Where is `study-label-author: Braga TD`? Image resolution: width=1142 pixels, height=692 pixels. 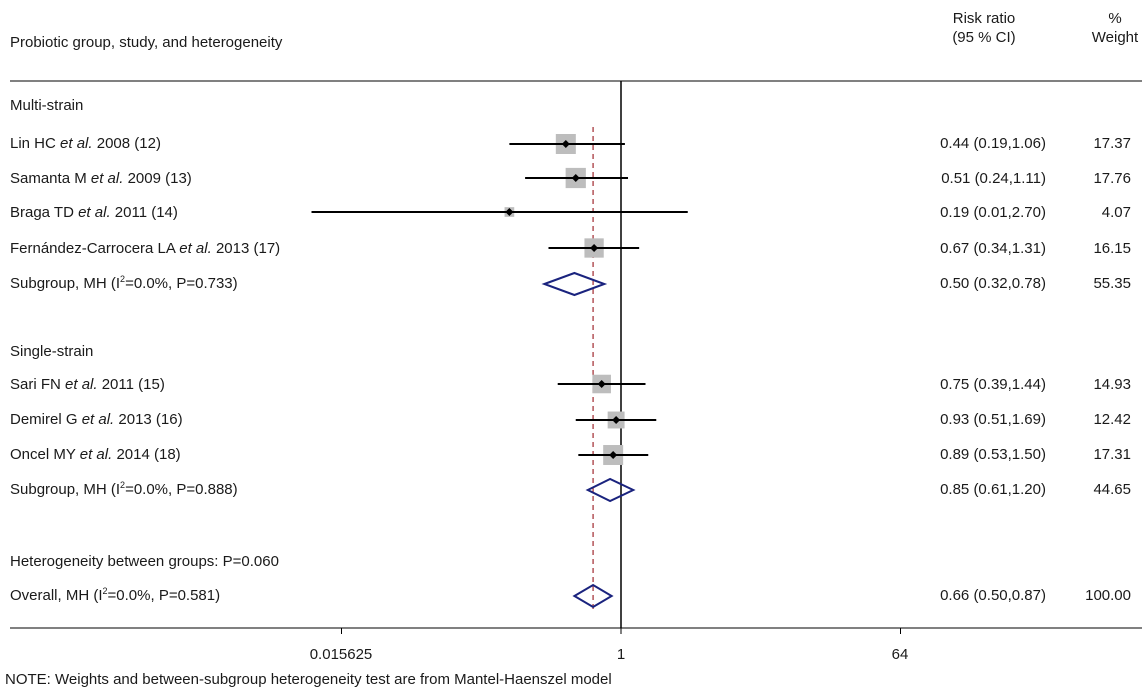 study-label-author: Braga TD is located at coordinates (44, 212).